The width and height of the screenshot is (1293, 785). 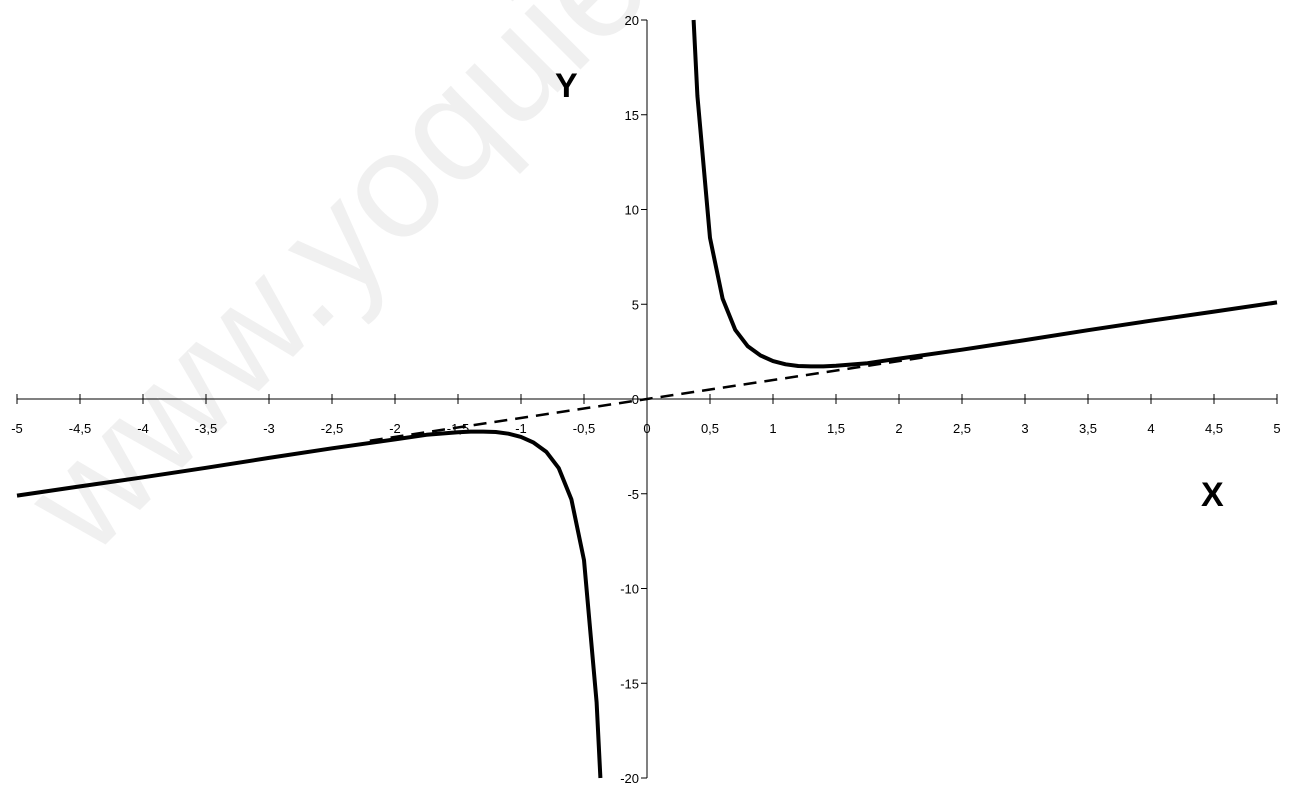 I want to click on x-tick-label: -1,5, so click(x=458, y=428).